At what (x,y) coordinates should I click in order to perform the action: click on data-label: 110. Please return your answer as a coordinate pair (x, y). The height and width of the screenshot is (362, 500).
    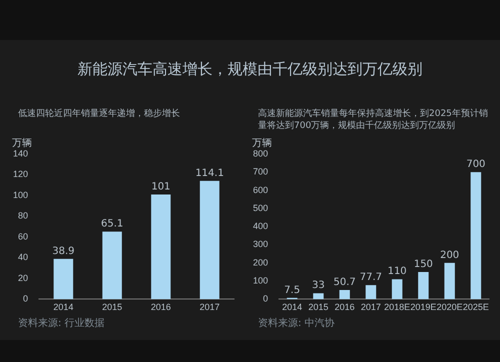
    Looking at the image, I should click on (397, 272).